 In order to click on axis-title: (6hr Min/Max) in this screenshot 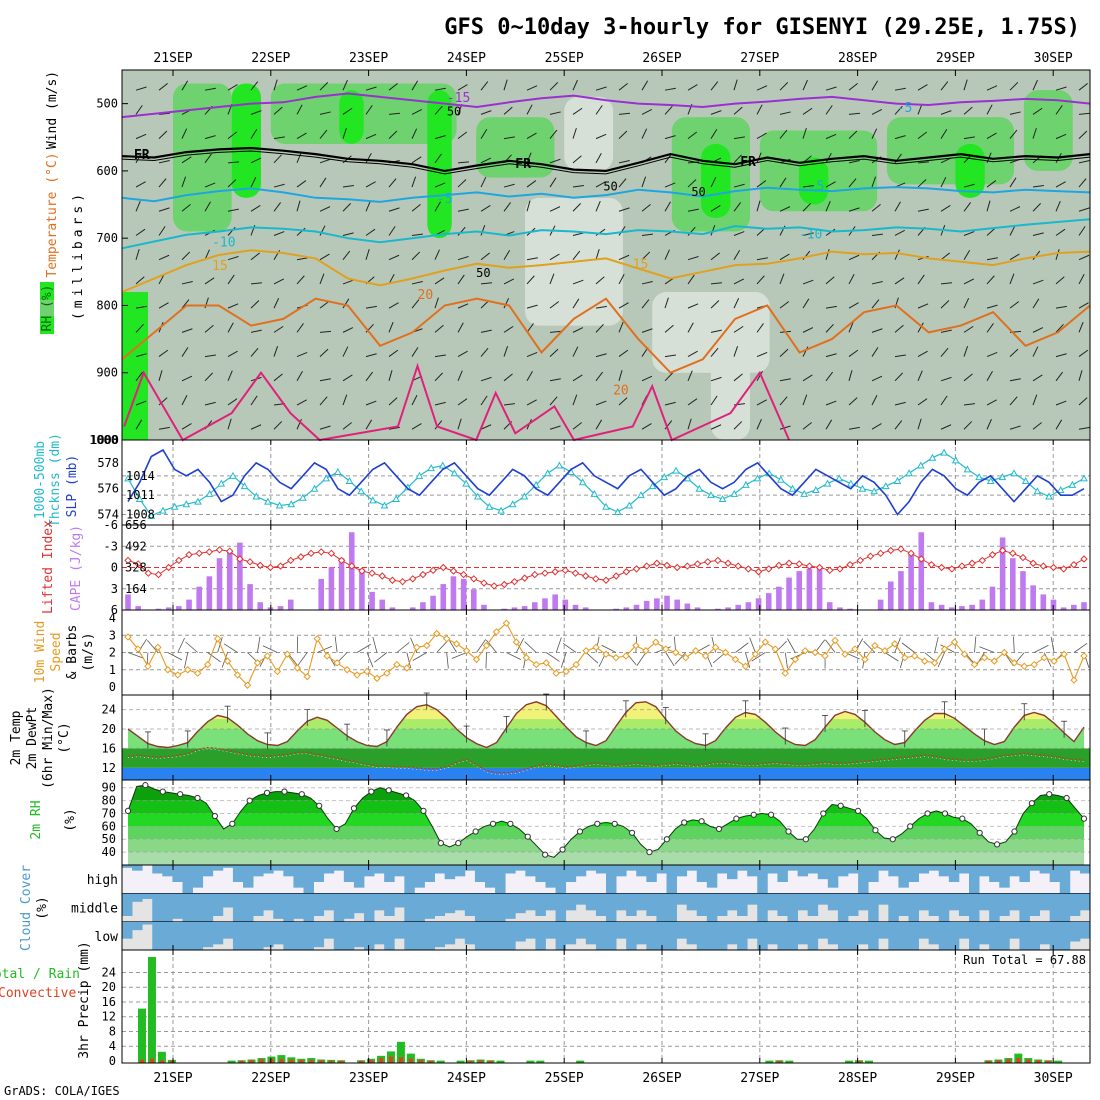, I will do `click(48, 738)`.